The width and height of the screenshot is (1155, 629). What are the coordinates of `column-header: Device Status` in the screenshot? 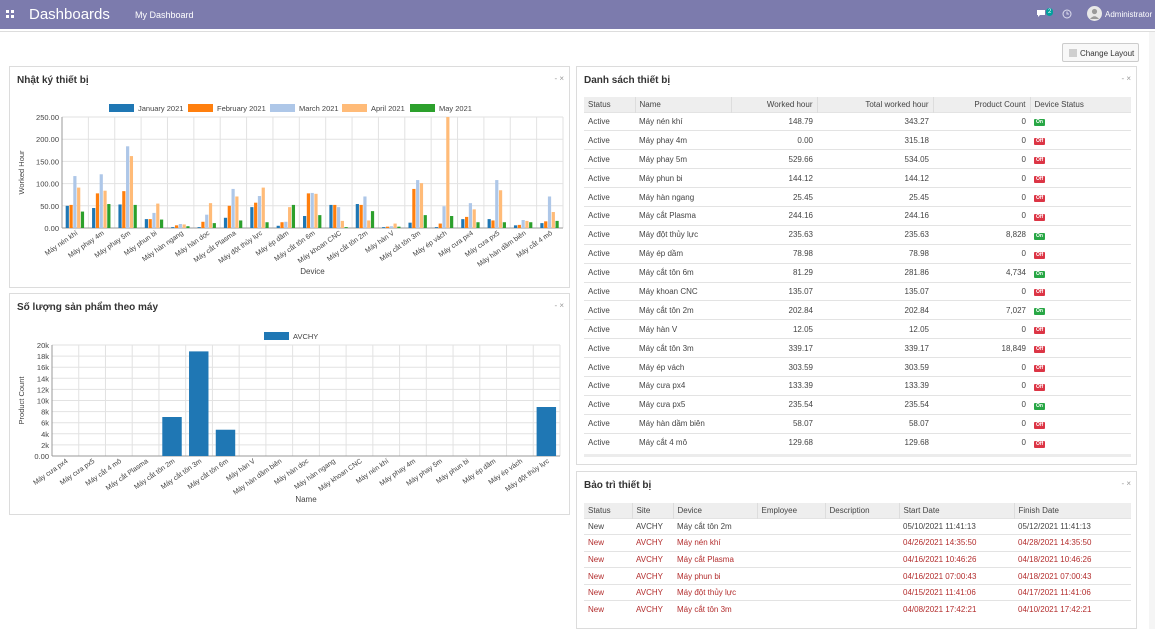 It's located at (1080, 104).